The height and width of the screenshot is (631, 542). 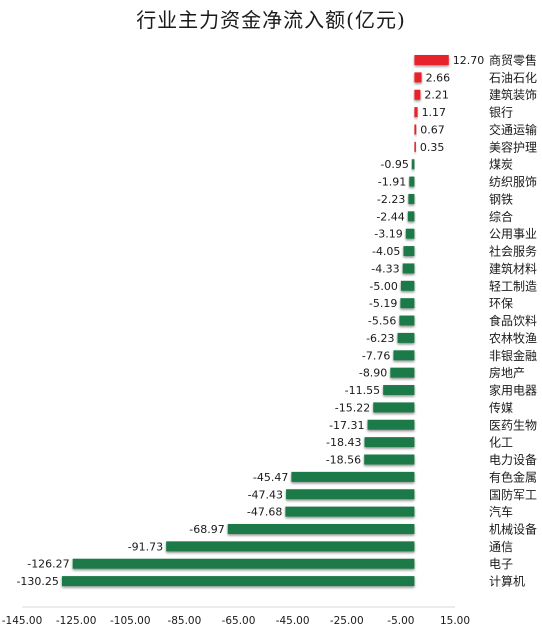 I want to click on value-label: -18.56, so click(x=343, y=460).